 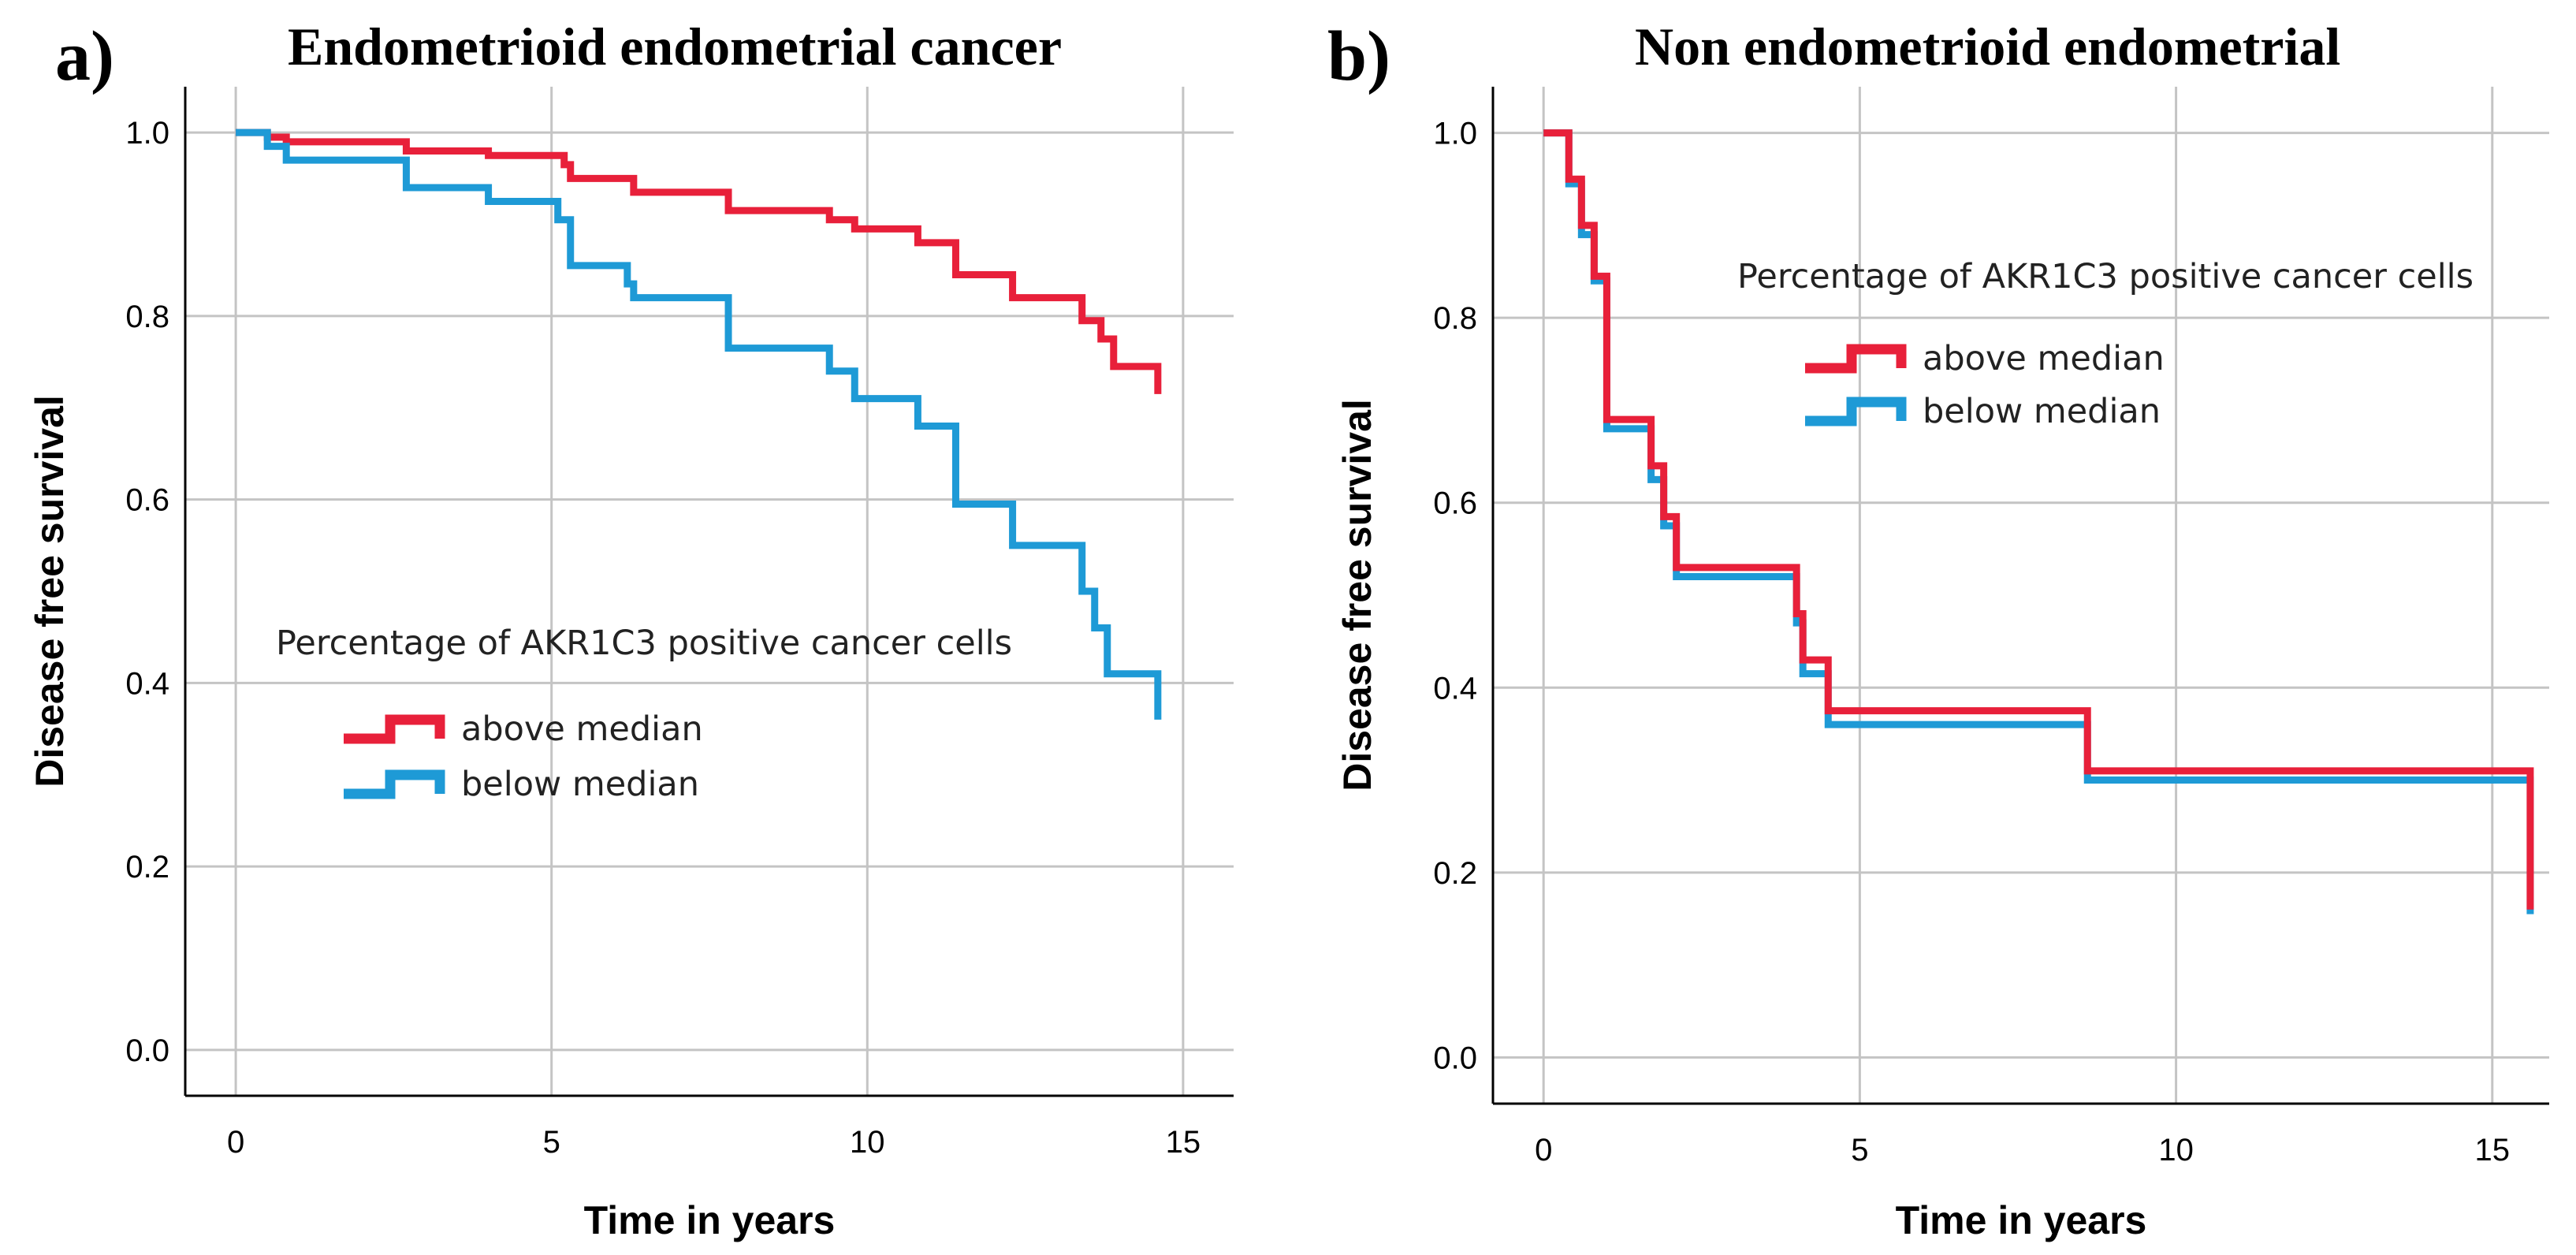 I want to click on chart-title-a: Endometrioid endometrial cancer, so click(x=675, y=46).